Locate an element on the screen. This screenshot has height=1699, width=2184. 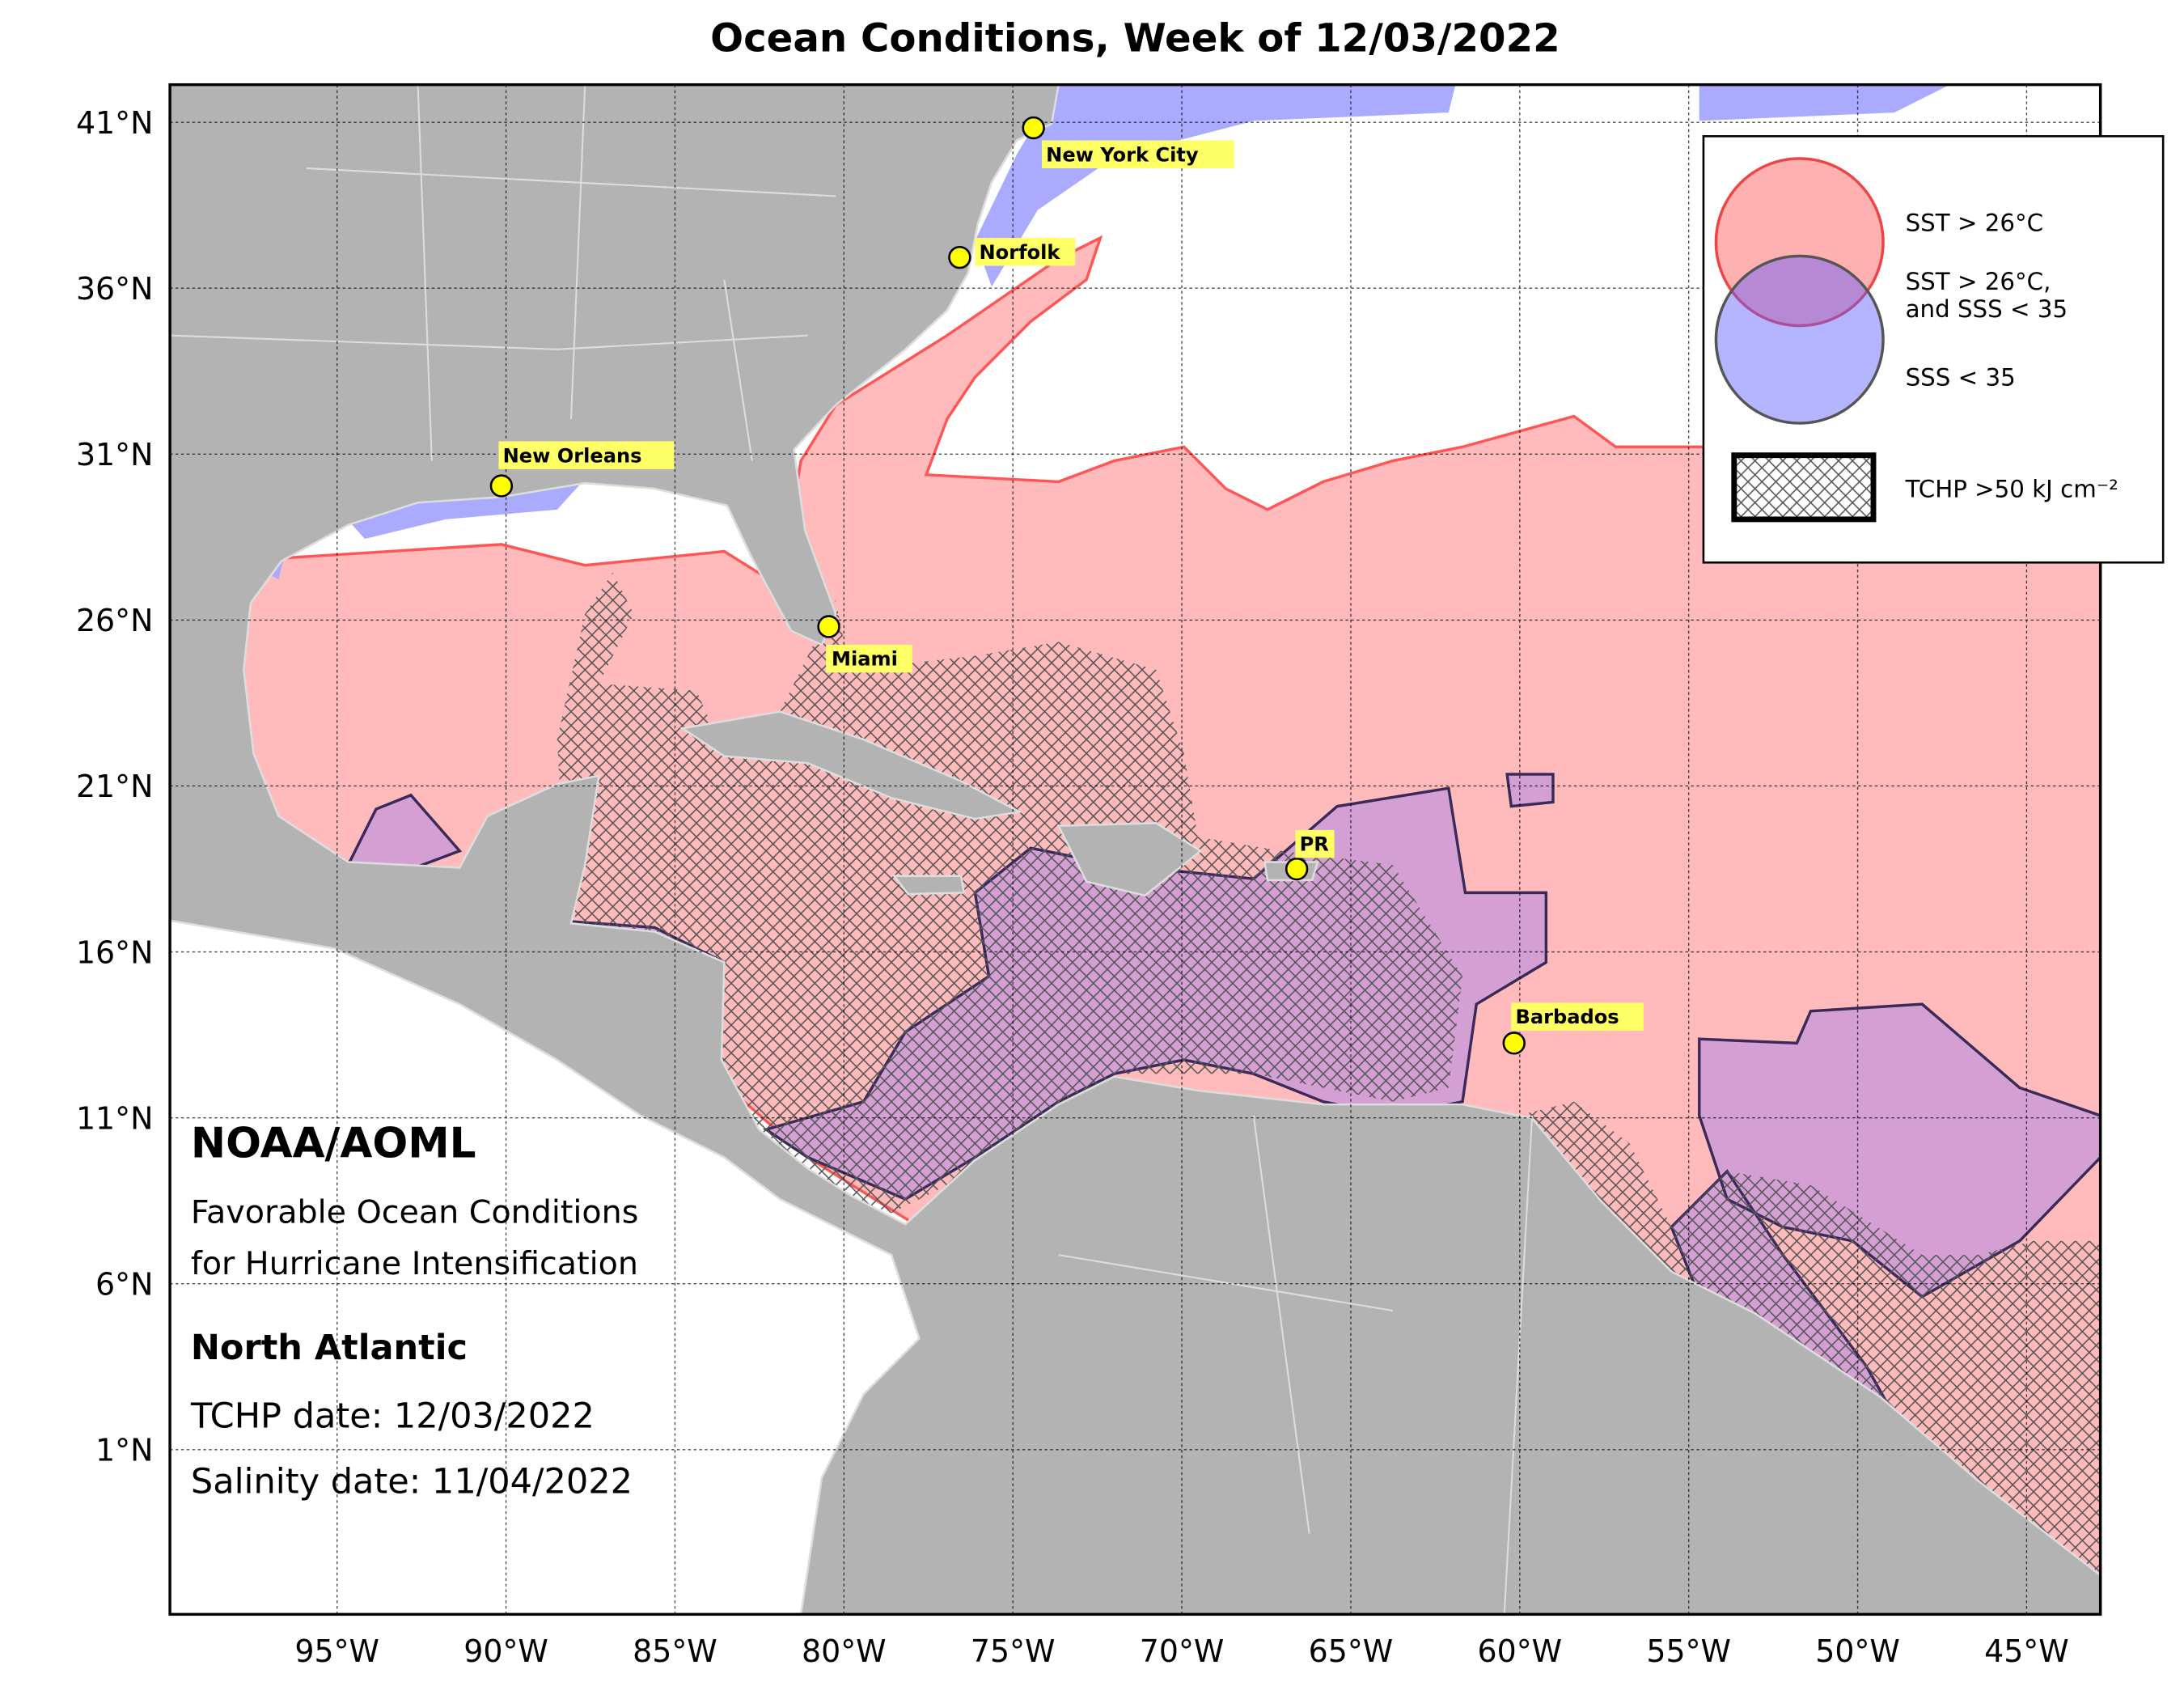
city-label: Norfolk is located at coordinates (1020, 252).